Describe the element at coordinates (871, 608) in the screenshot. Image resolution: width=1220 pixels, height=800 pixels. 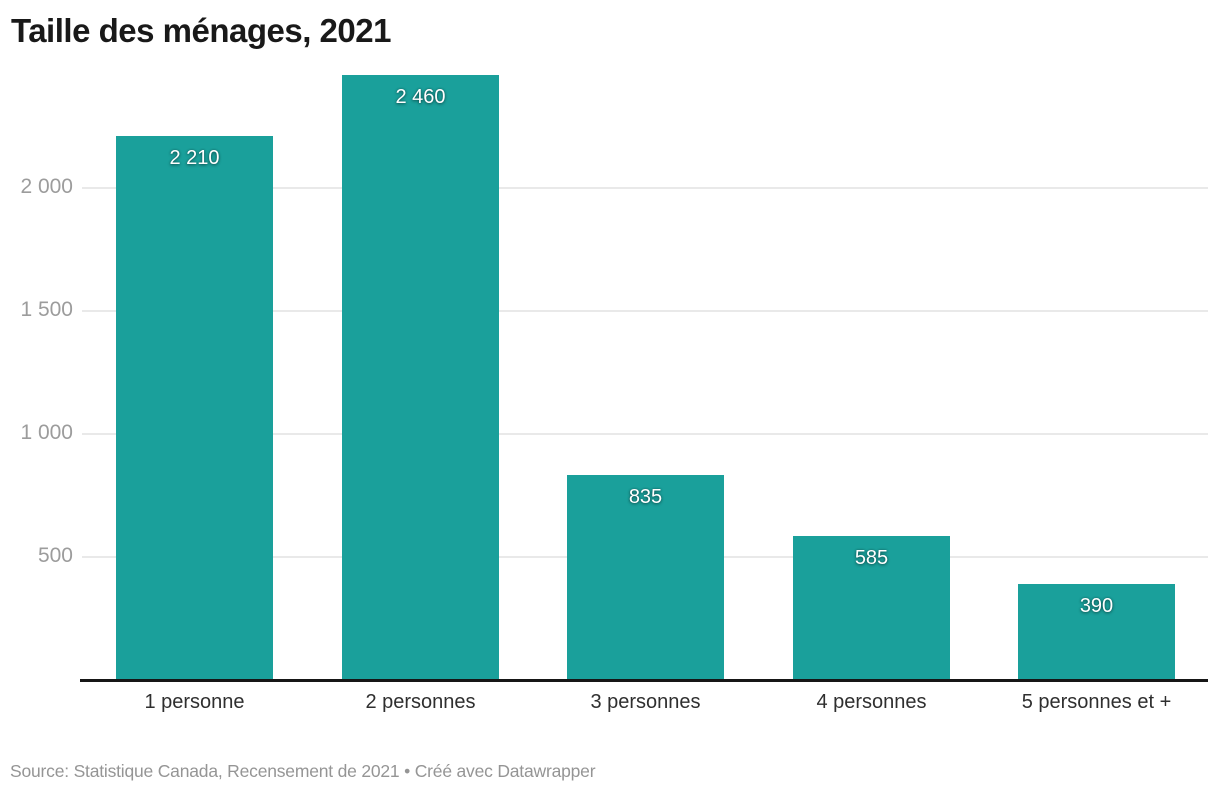
I see `bar-4: 585` at that location.